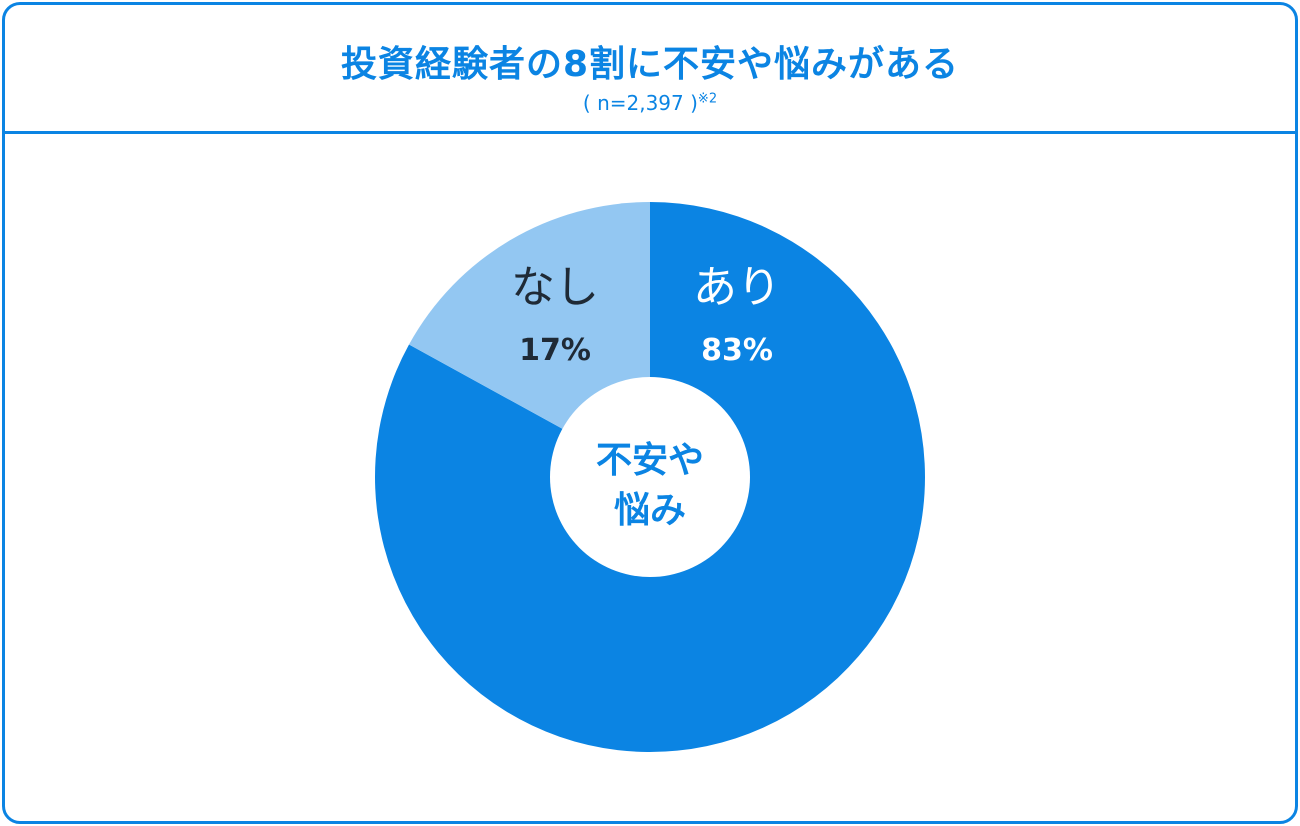  I want to click on sample-size-text: ( n=2,397 ), so click(640, 103).